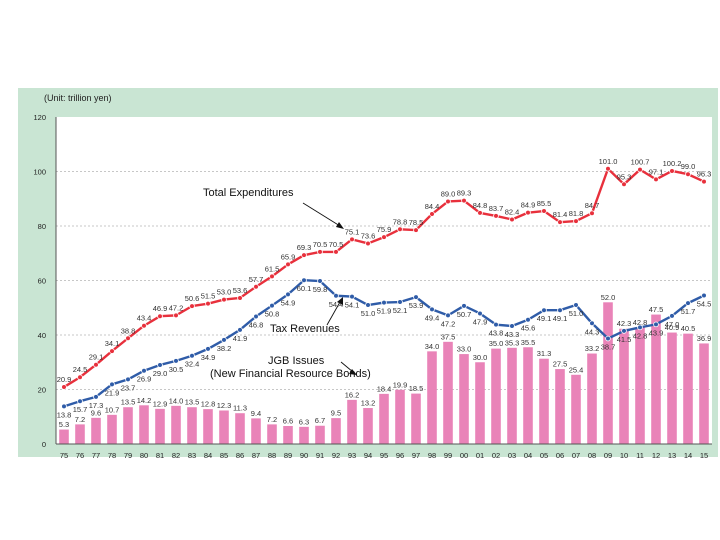  Describe the element at coordinates (496, 343) in the screenshot. I see `jgb-bar-label: 35.0` at that location.